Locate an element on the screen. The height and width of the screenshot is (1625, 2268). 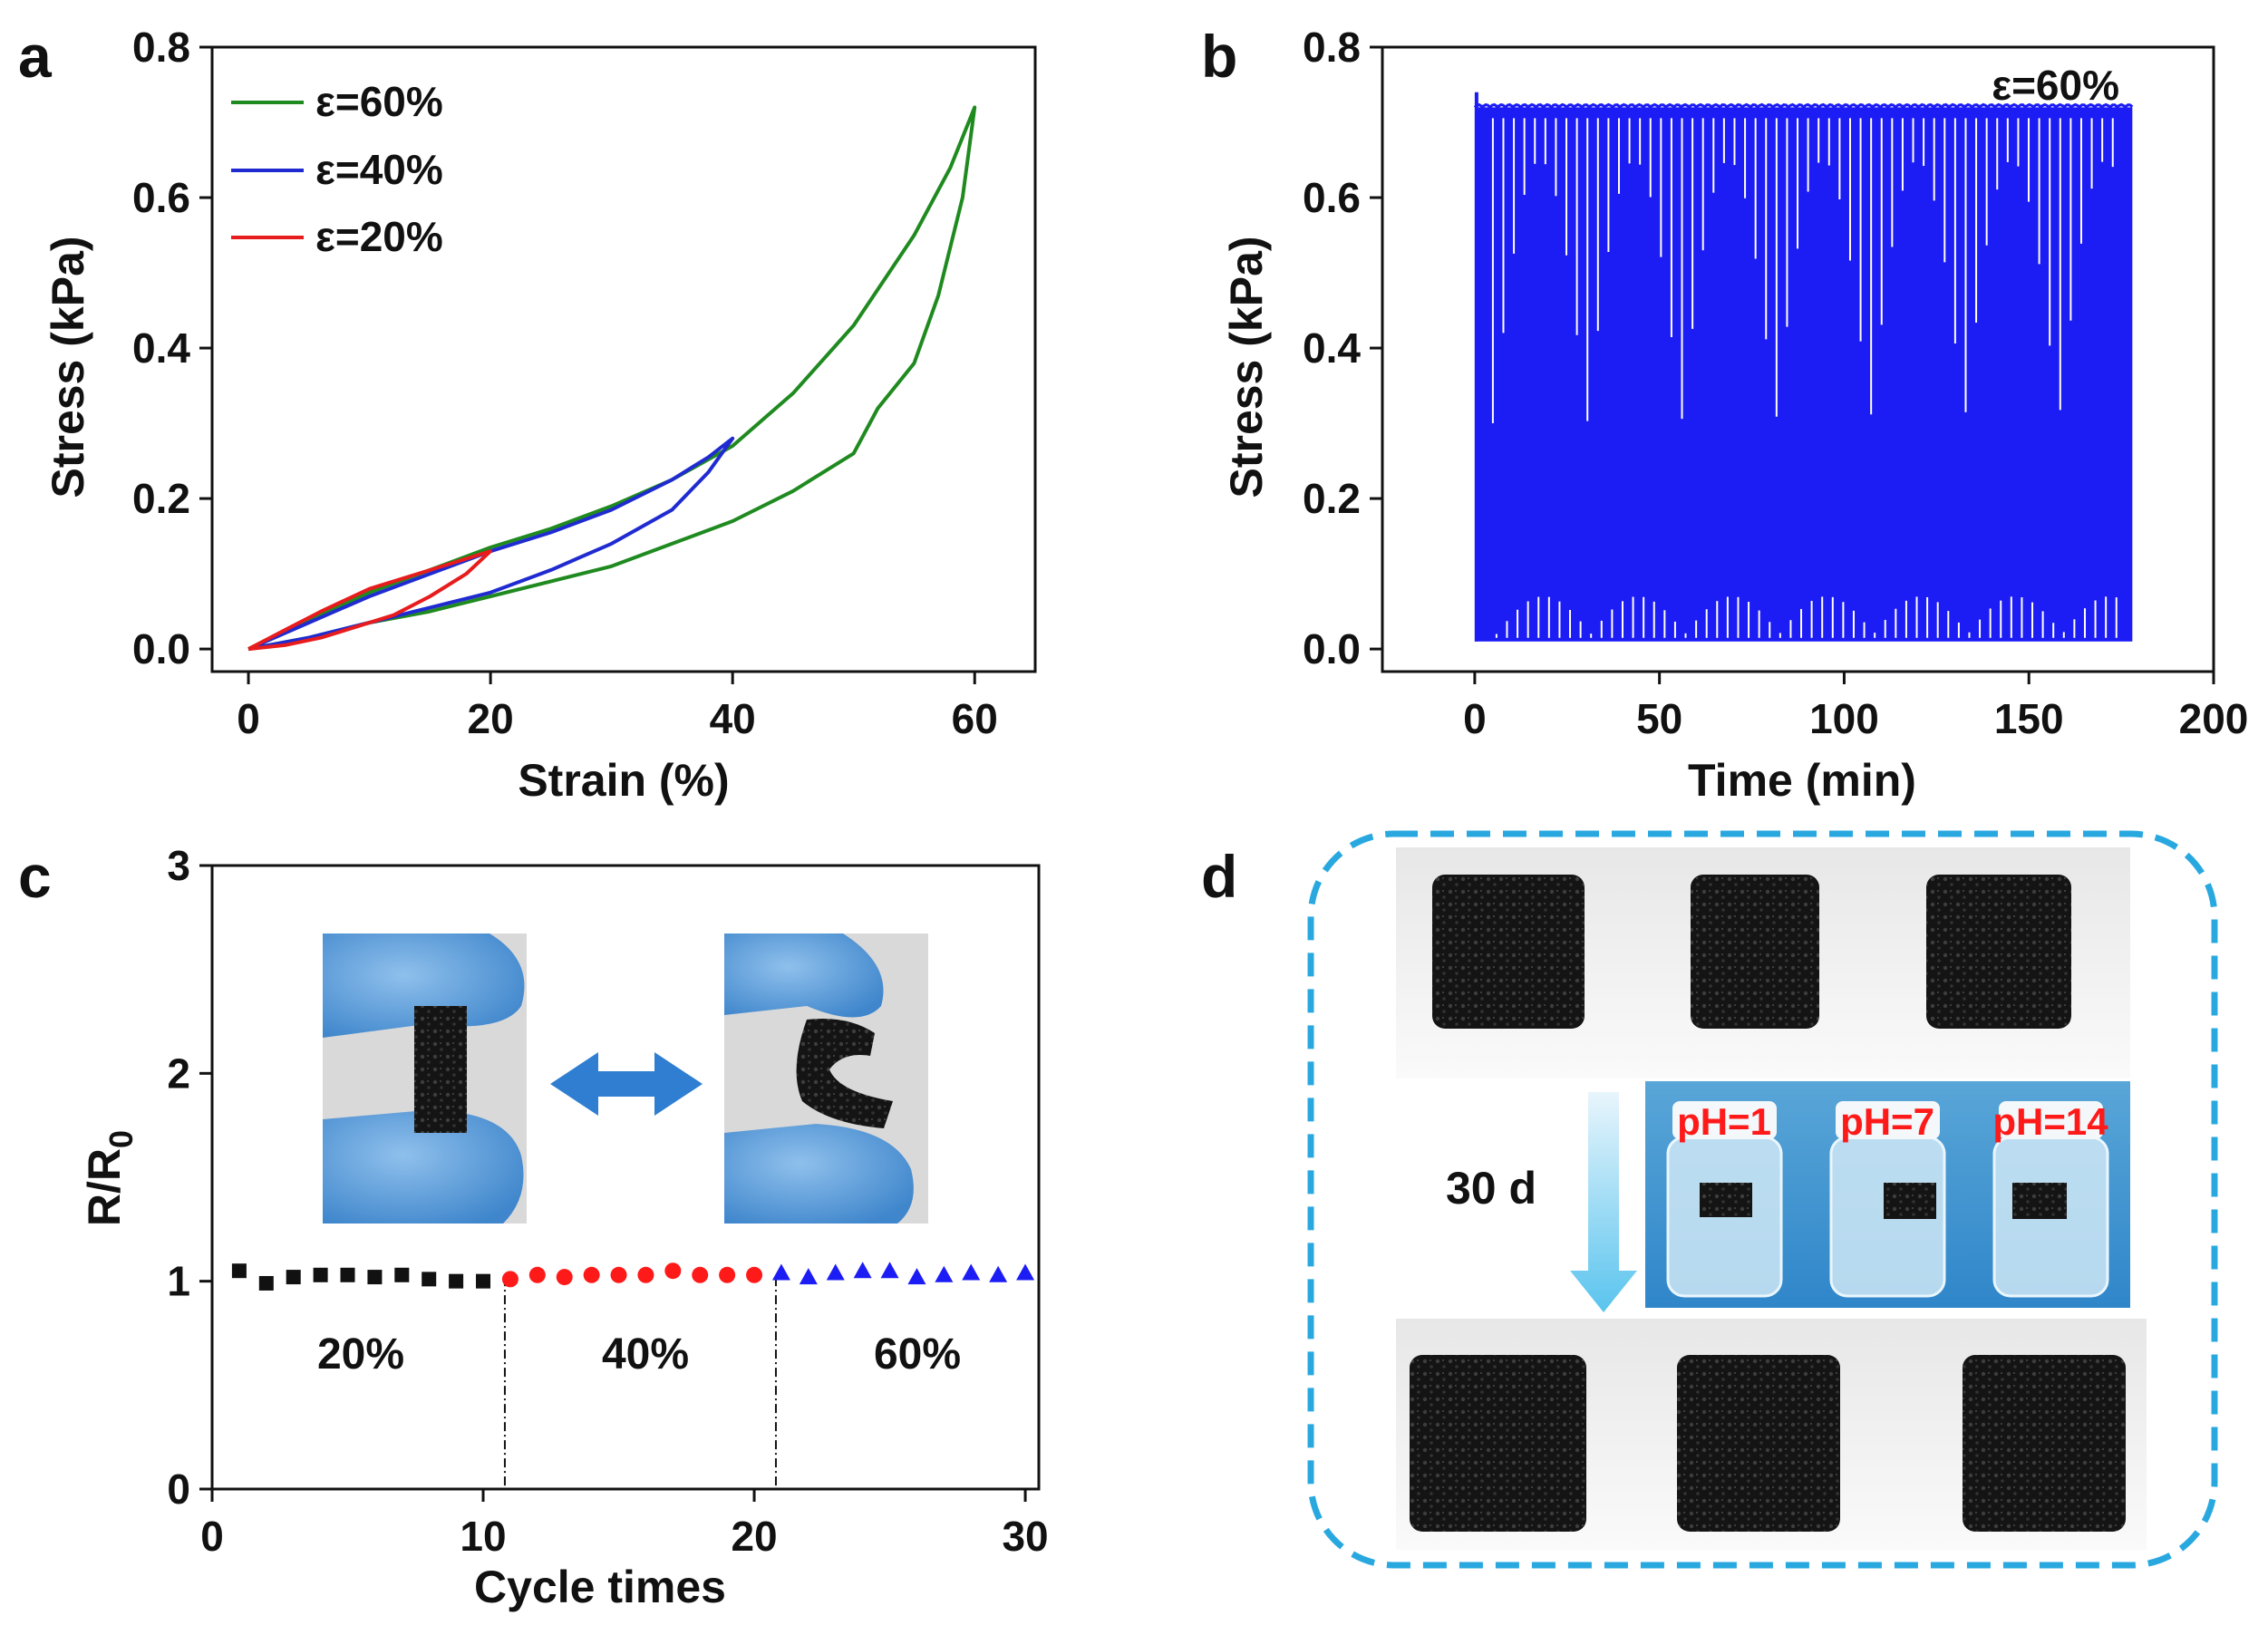
panel-b-xlabel: Time (min) is located at coordinates (1802, 780).